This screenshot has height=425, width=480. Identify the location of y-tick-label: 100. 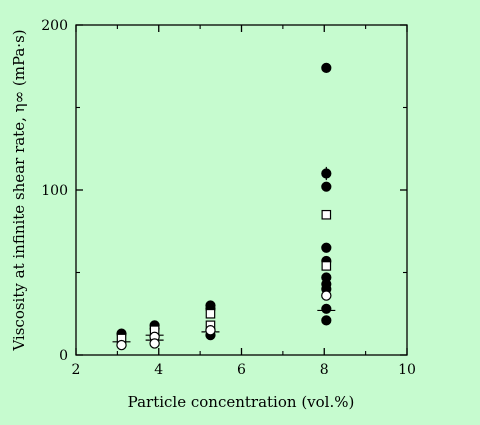
(54, 191).